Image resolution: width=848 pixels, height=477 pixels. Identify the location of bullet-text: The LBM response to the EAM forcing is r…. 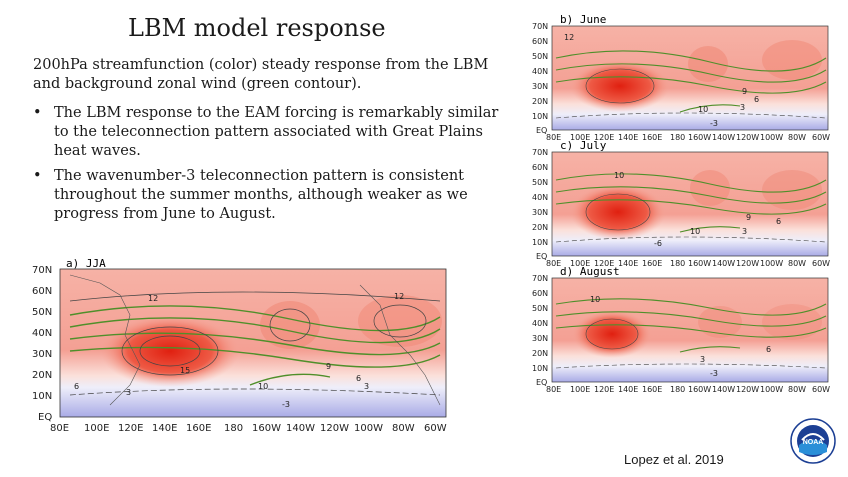
(276, 132).